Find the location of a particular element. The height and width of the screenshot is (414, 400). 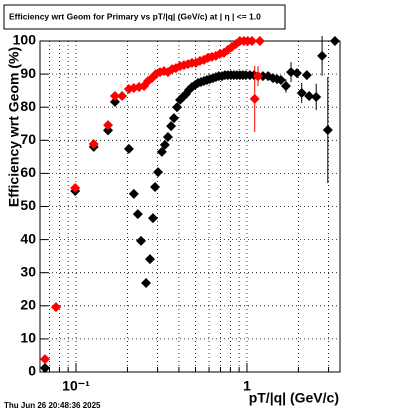

y-tick-label: 10 is located at coordinates (28, 338).